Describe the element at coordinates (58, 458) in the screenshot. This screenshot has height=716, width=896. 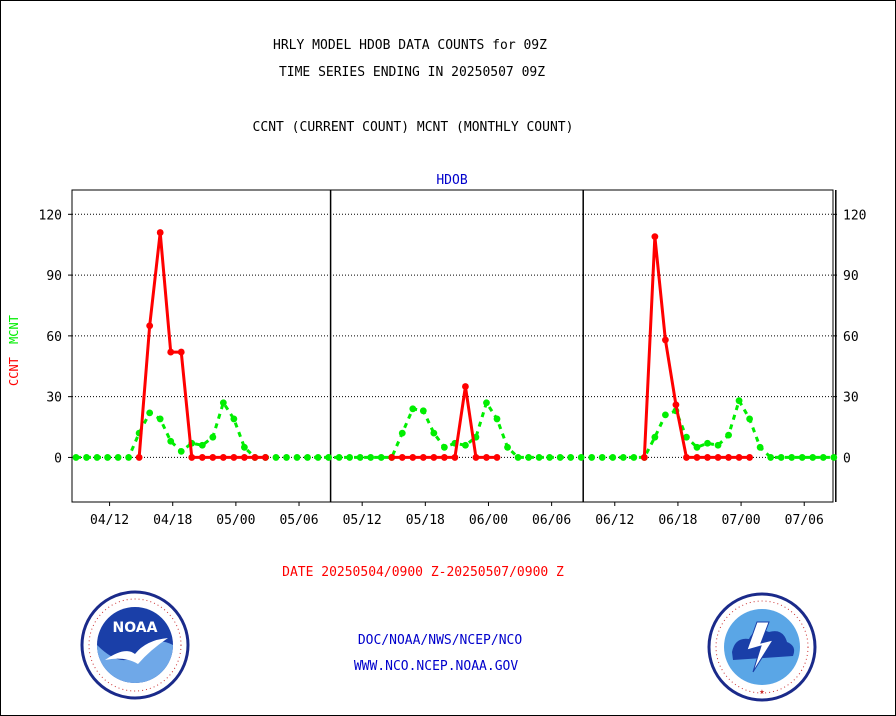
I see `y-tick-label-left: 0` at that location.